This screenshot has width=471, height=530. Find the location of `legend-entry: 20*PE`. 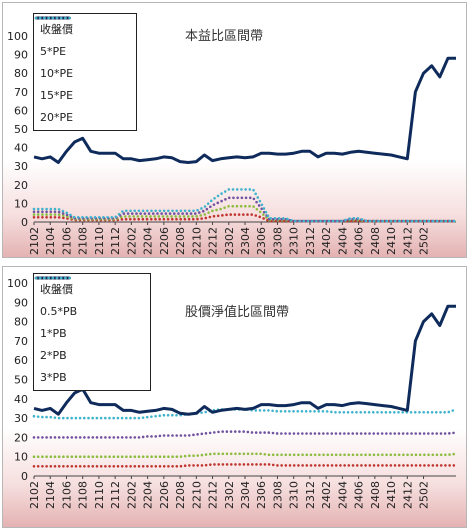

legend-entry: 20*PE is located at coordinates (82, 72).